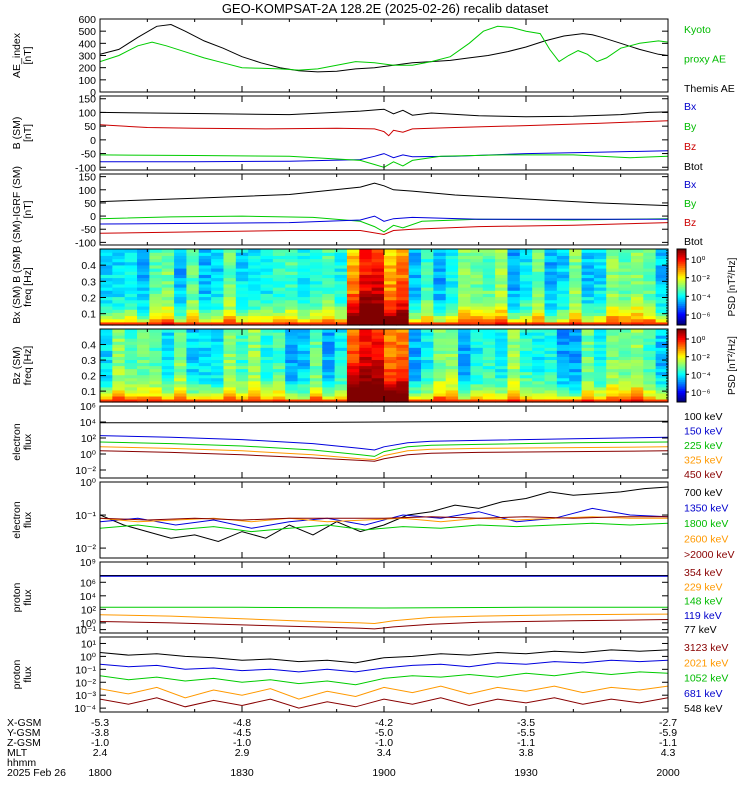 The height and width of the screenshot is (800, 750). I want to click on y-axis-label: freq [Hz], so click(28, 287).